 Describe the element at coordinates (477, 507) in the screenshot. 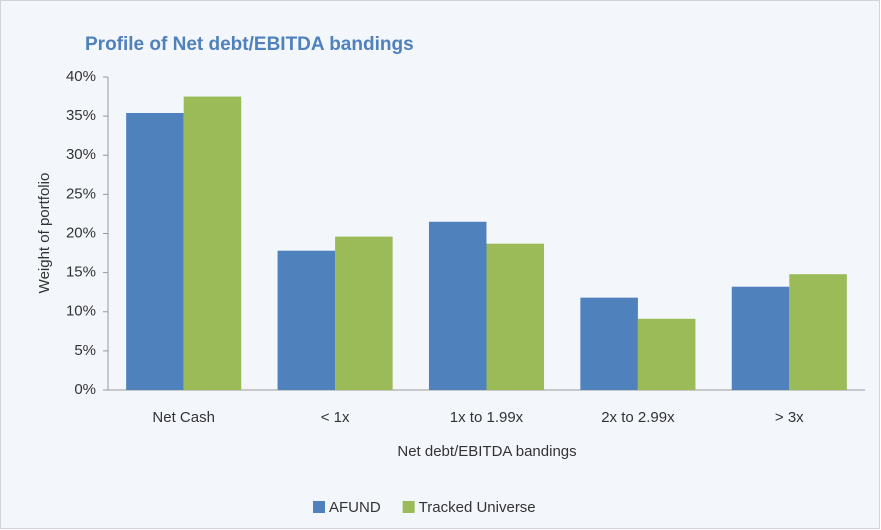

I see `legend-label: Tracked Universe` at that location.